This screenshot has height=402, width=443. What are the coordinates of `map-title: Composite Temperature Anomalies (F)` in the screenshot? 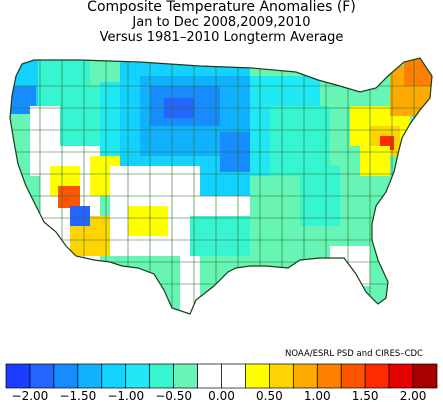 It's located at (221, 7).